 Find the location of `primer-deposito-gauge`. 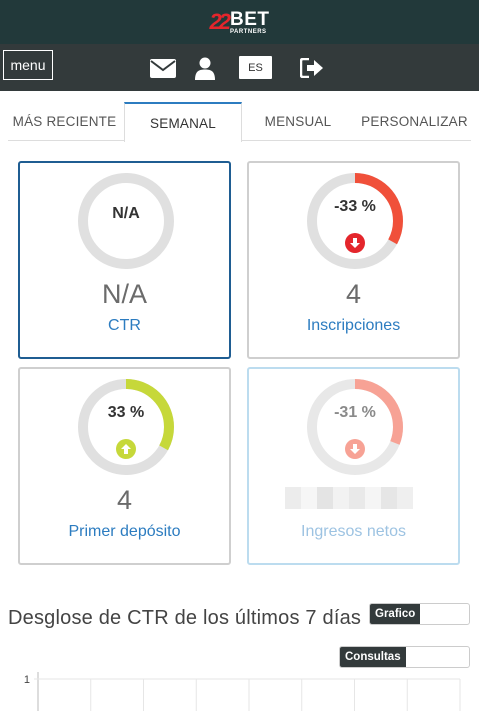

primer-deposito-gauge is located at coordinates (126, 427).